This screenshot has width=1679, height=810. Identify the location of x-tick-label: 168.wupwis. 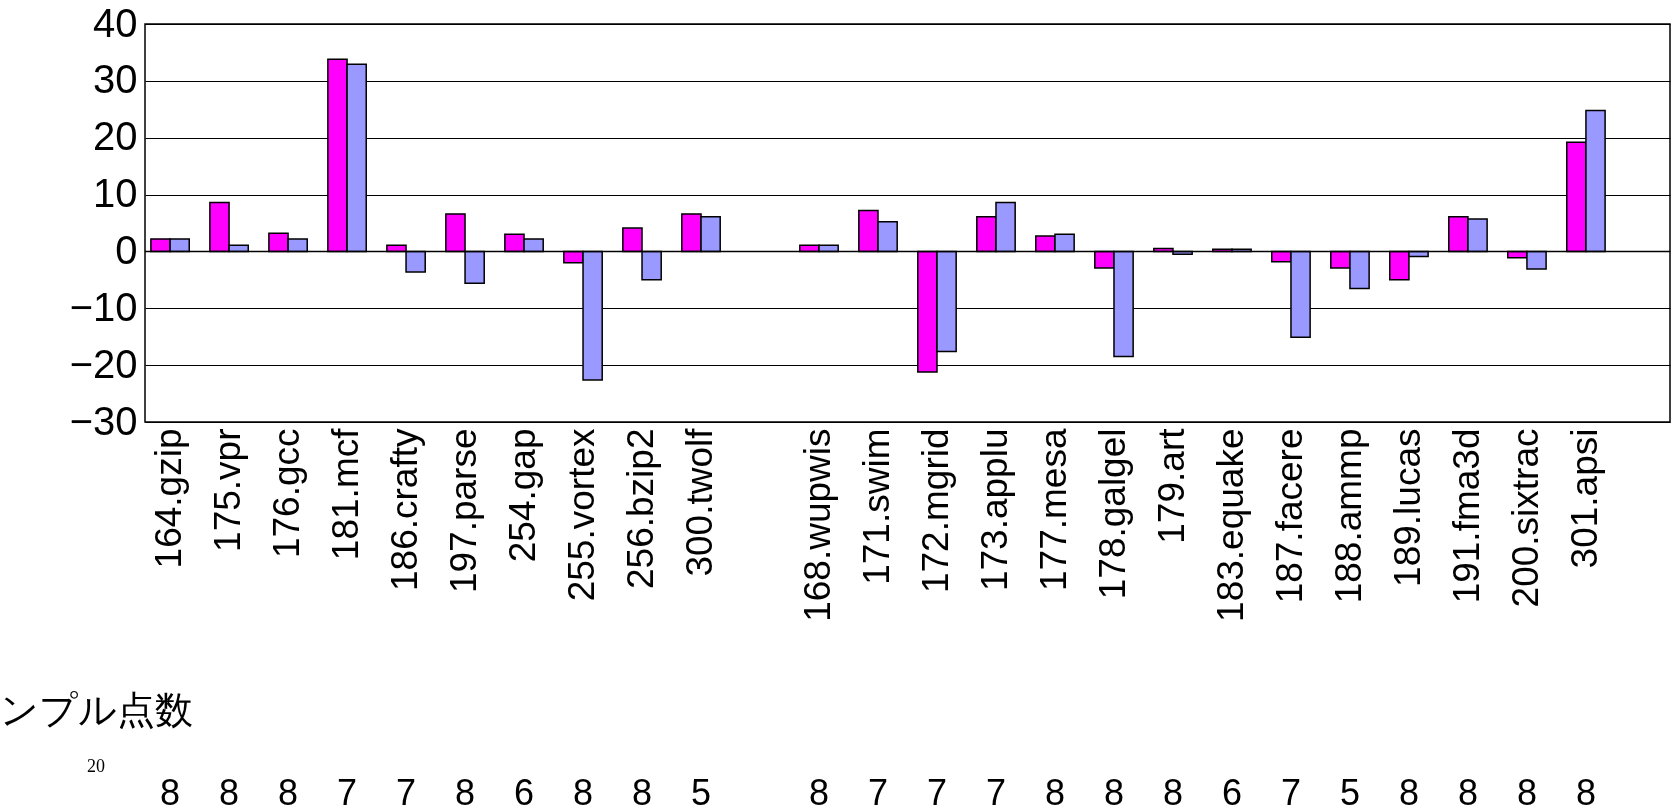
(818, 525).